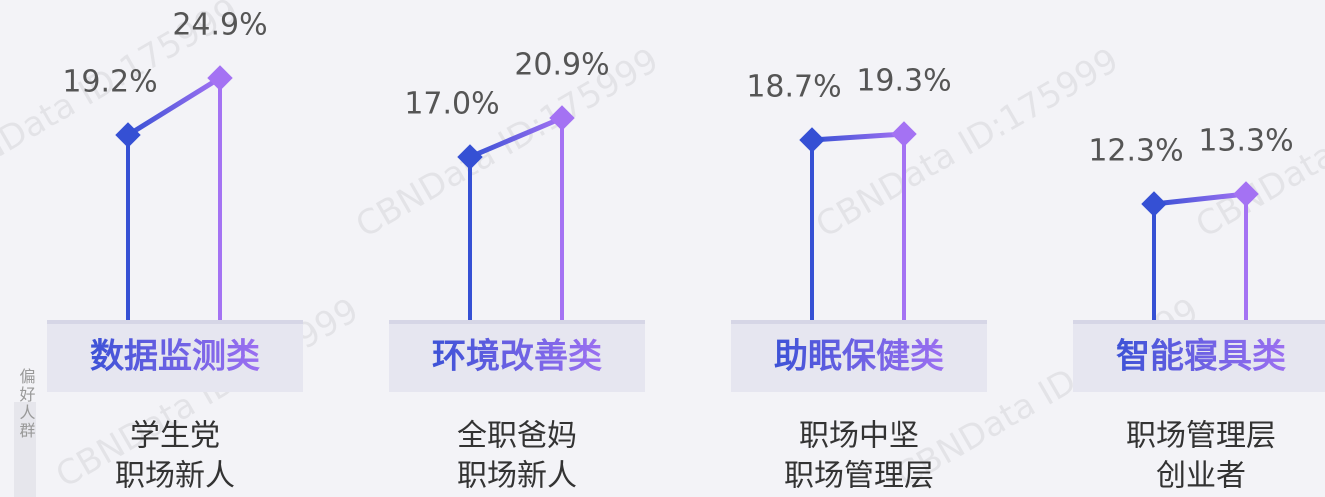  I want to click on side-label-char: 偏好人群, so click(26, 404).